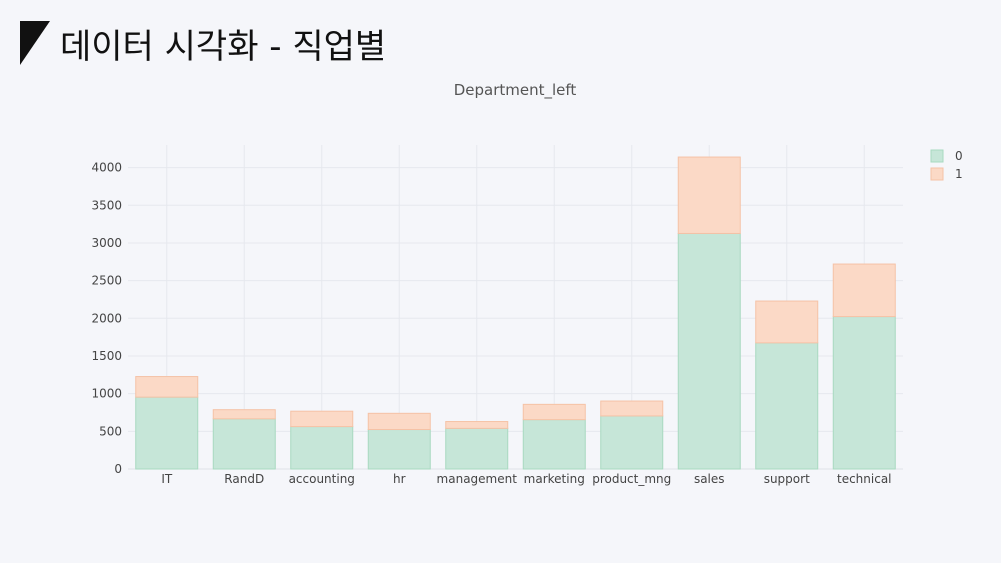 This screenshot has height=563, width=1001. What do you see at coordinates (554, 479) in the screenshot?
I see `x-tick-label: marketing` at bounding box center [554, 479].